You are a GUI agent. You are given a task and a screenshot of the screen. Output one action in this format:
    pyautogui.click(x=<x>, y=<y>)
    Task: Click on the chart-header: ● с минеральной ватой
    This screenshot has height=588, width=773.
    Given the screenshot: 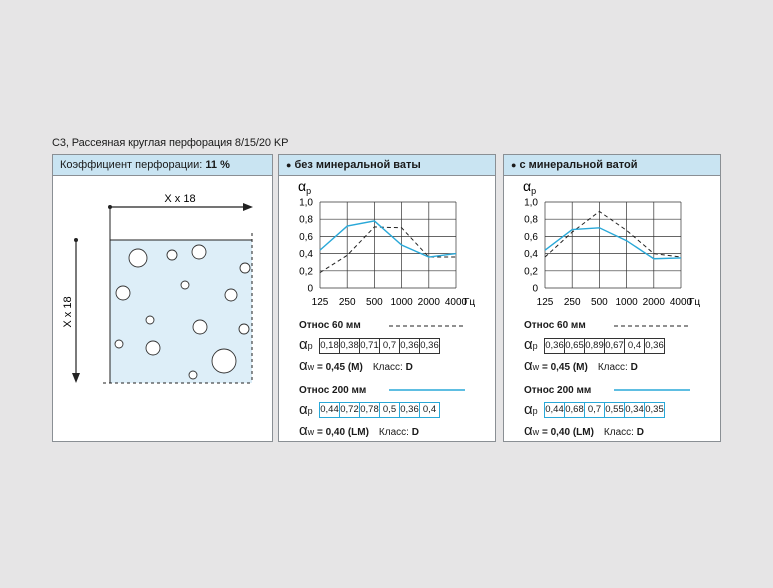 What is the action you would take?
    pyautogui.click(x=612, y=165)
    